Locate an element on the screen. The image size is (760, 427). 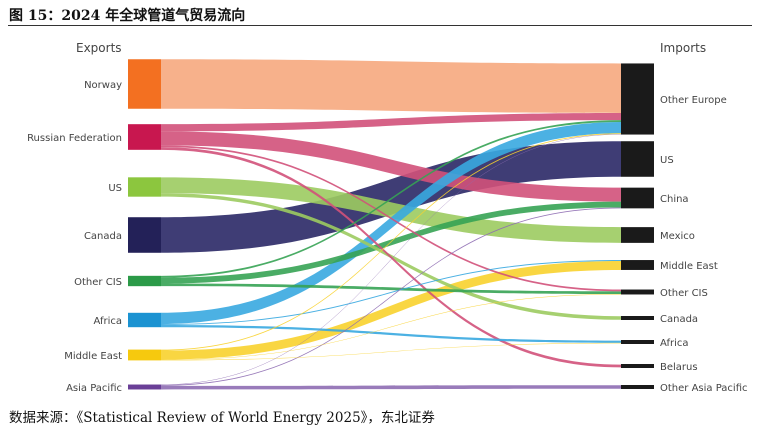
importer-bar-othereurope is located at coordinates (637, 99).